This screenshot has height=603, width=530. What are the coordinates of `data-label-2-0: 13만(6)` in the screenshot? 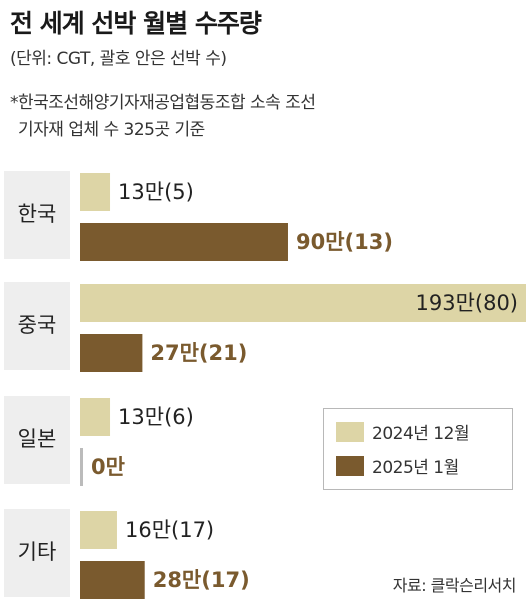 It's located at (156, 417).